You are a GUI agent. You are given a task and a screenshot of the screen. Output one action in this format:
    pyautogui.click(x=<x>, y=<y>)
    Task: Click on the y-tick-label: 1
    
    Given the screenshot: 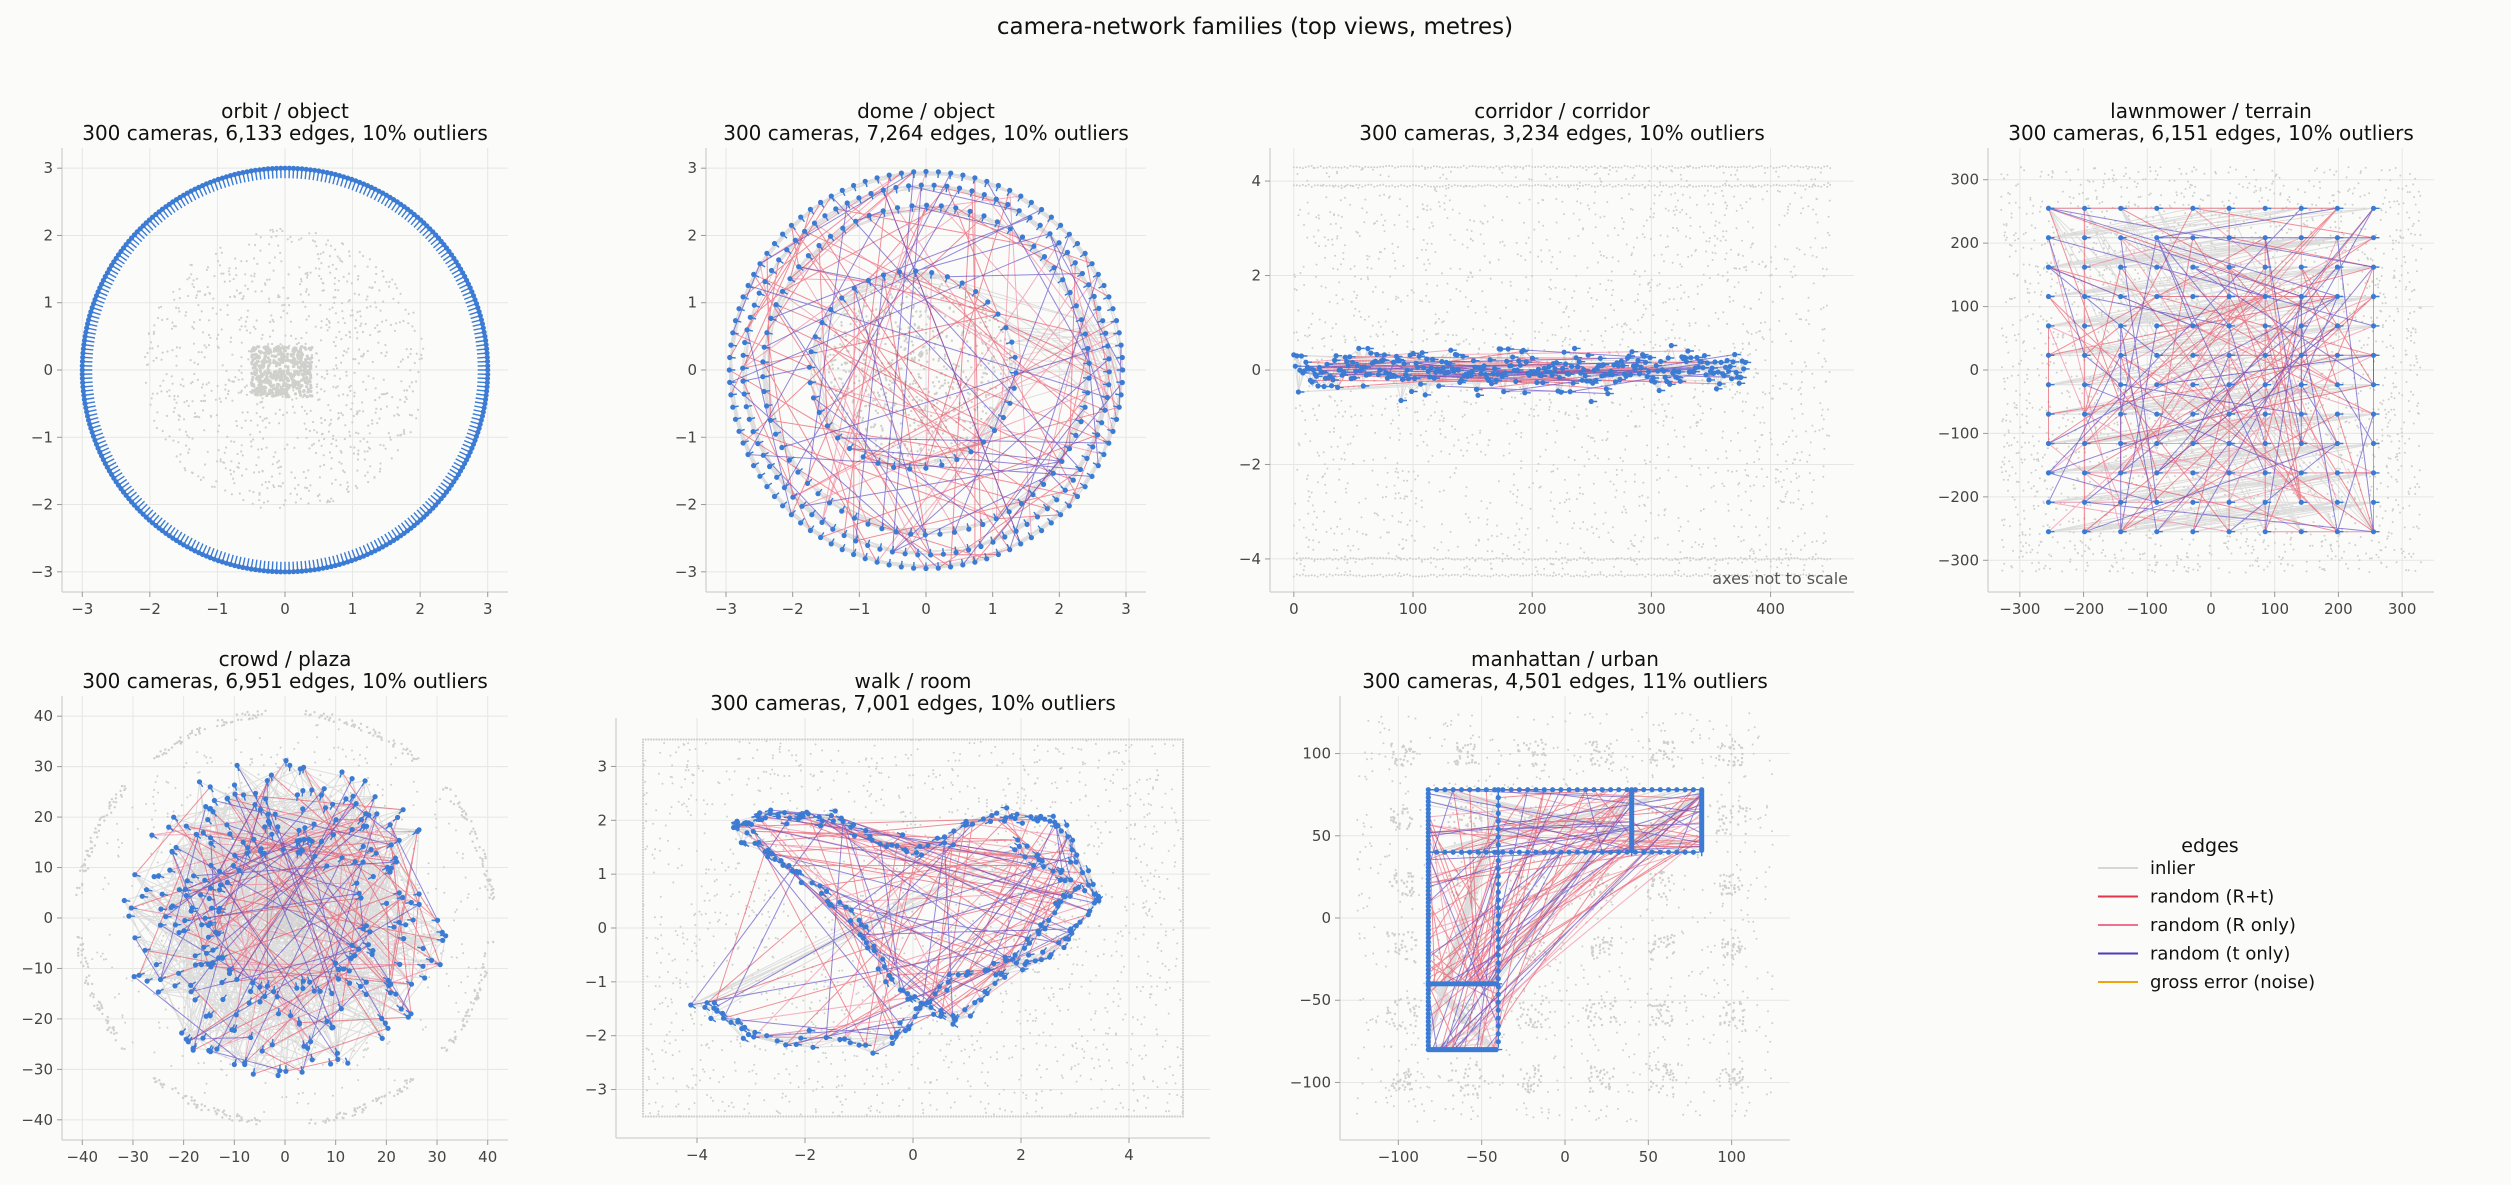 What is the action you would take?
    pyautogui.click(x=692, y=303)
    